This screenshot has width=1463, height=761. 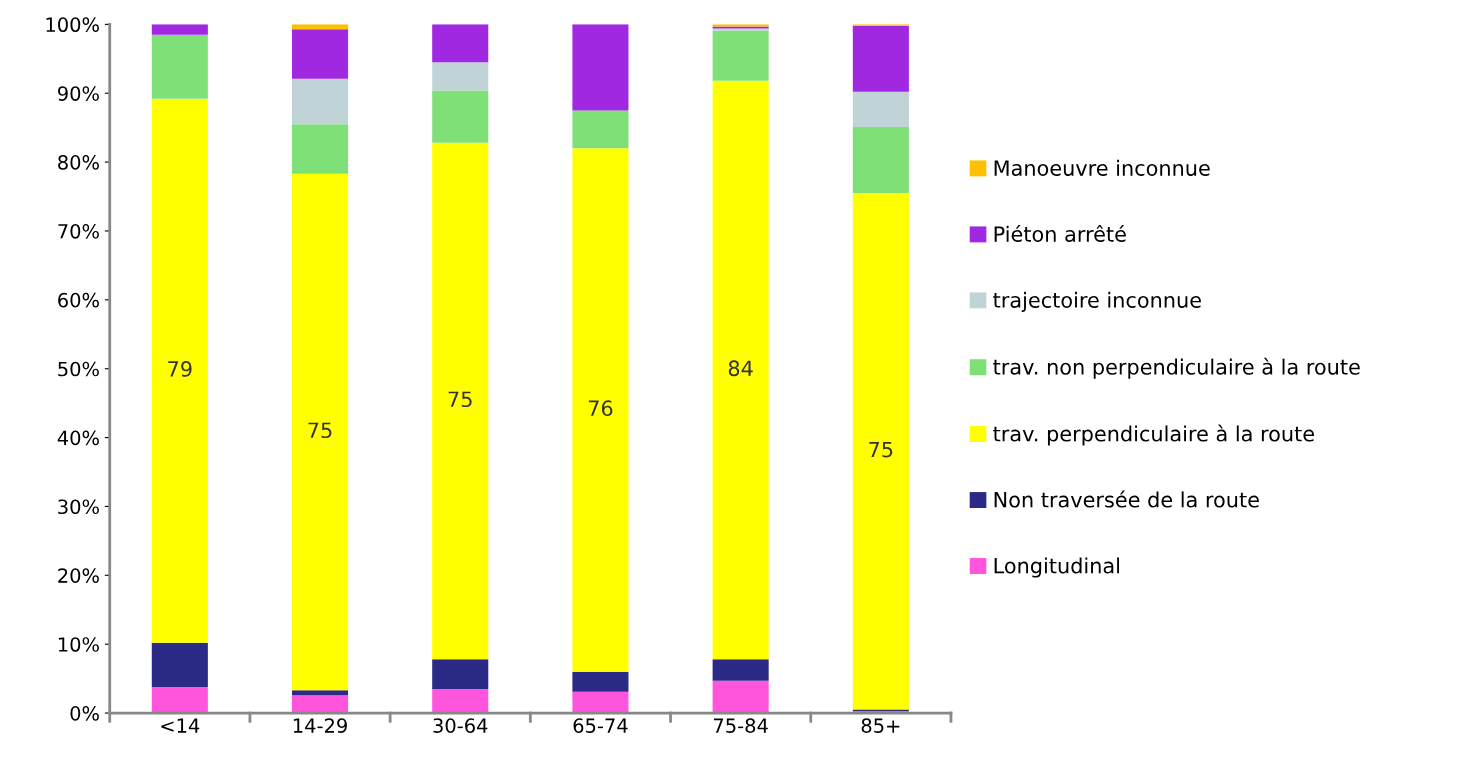 What do you see at coordinates (320, 725) in the screenshot?
I see `x-tick-label: 14-29` at bounding box center [320, 725].